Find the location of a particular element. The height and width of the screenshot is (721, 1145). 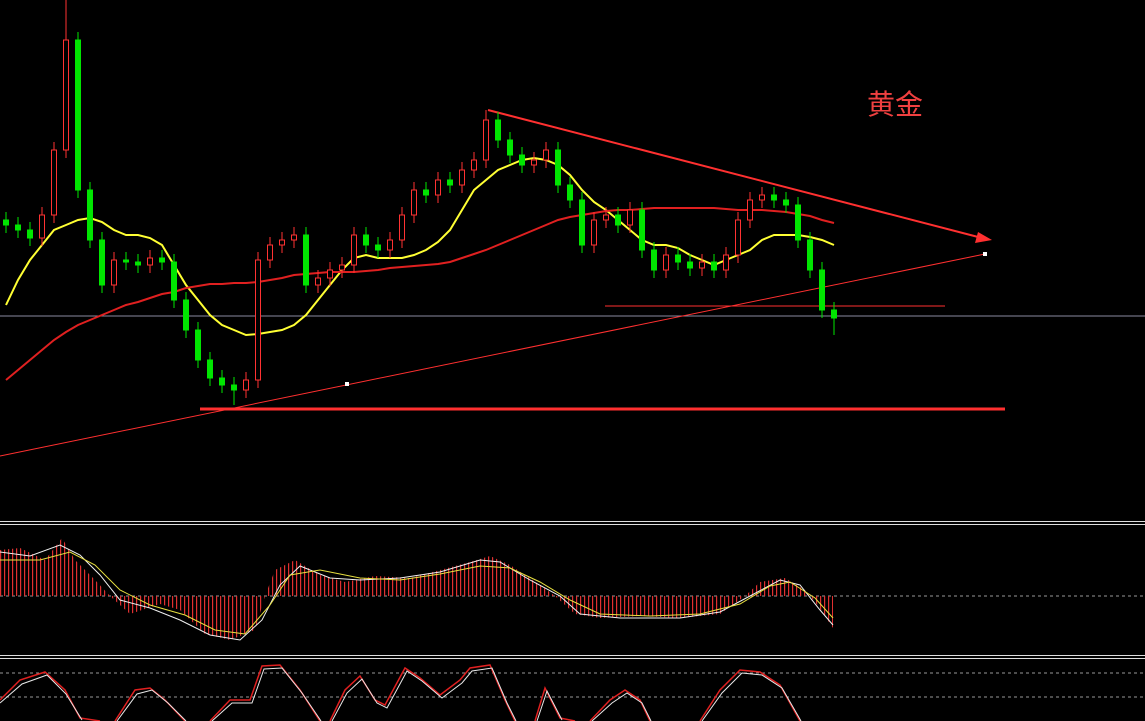

signal-line is located at coordinates (417, 593).